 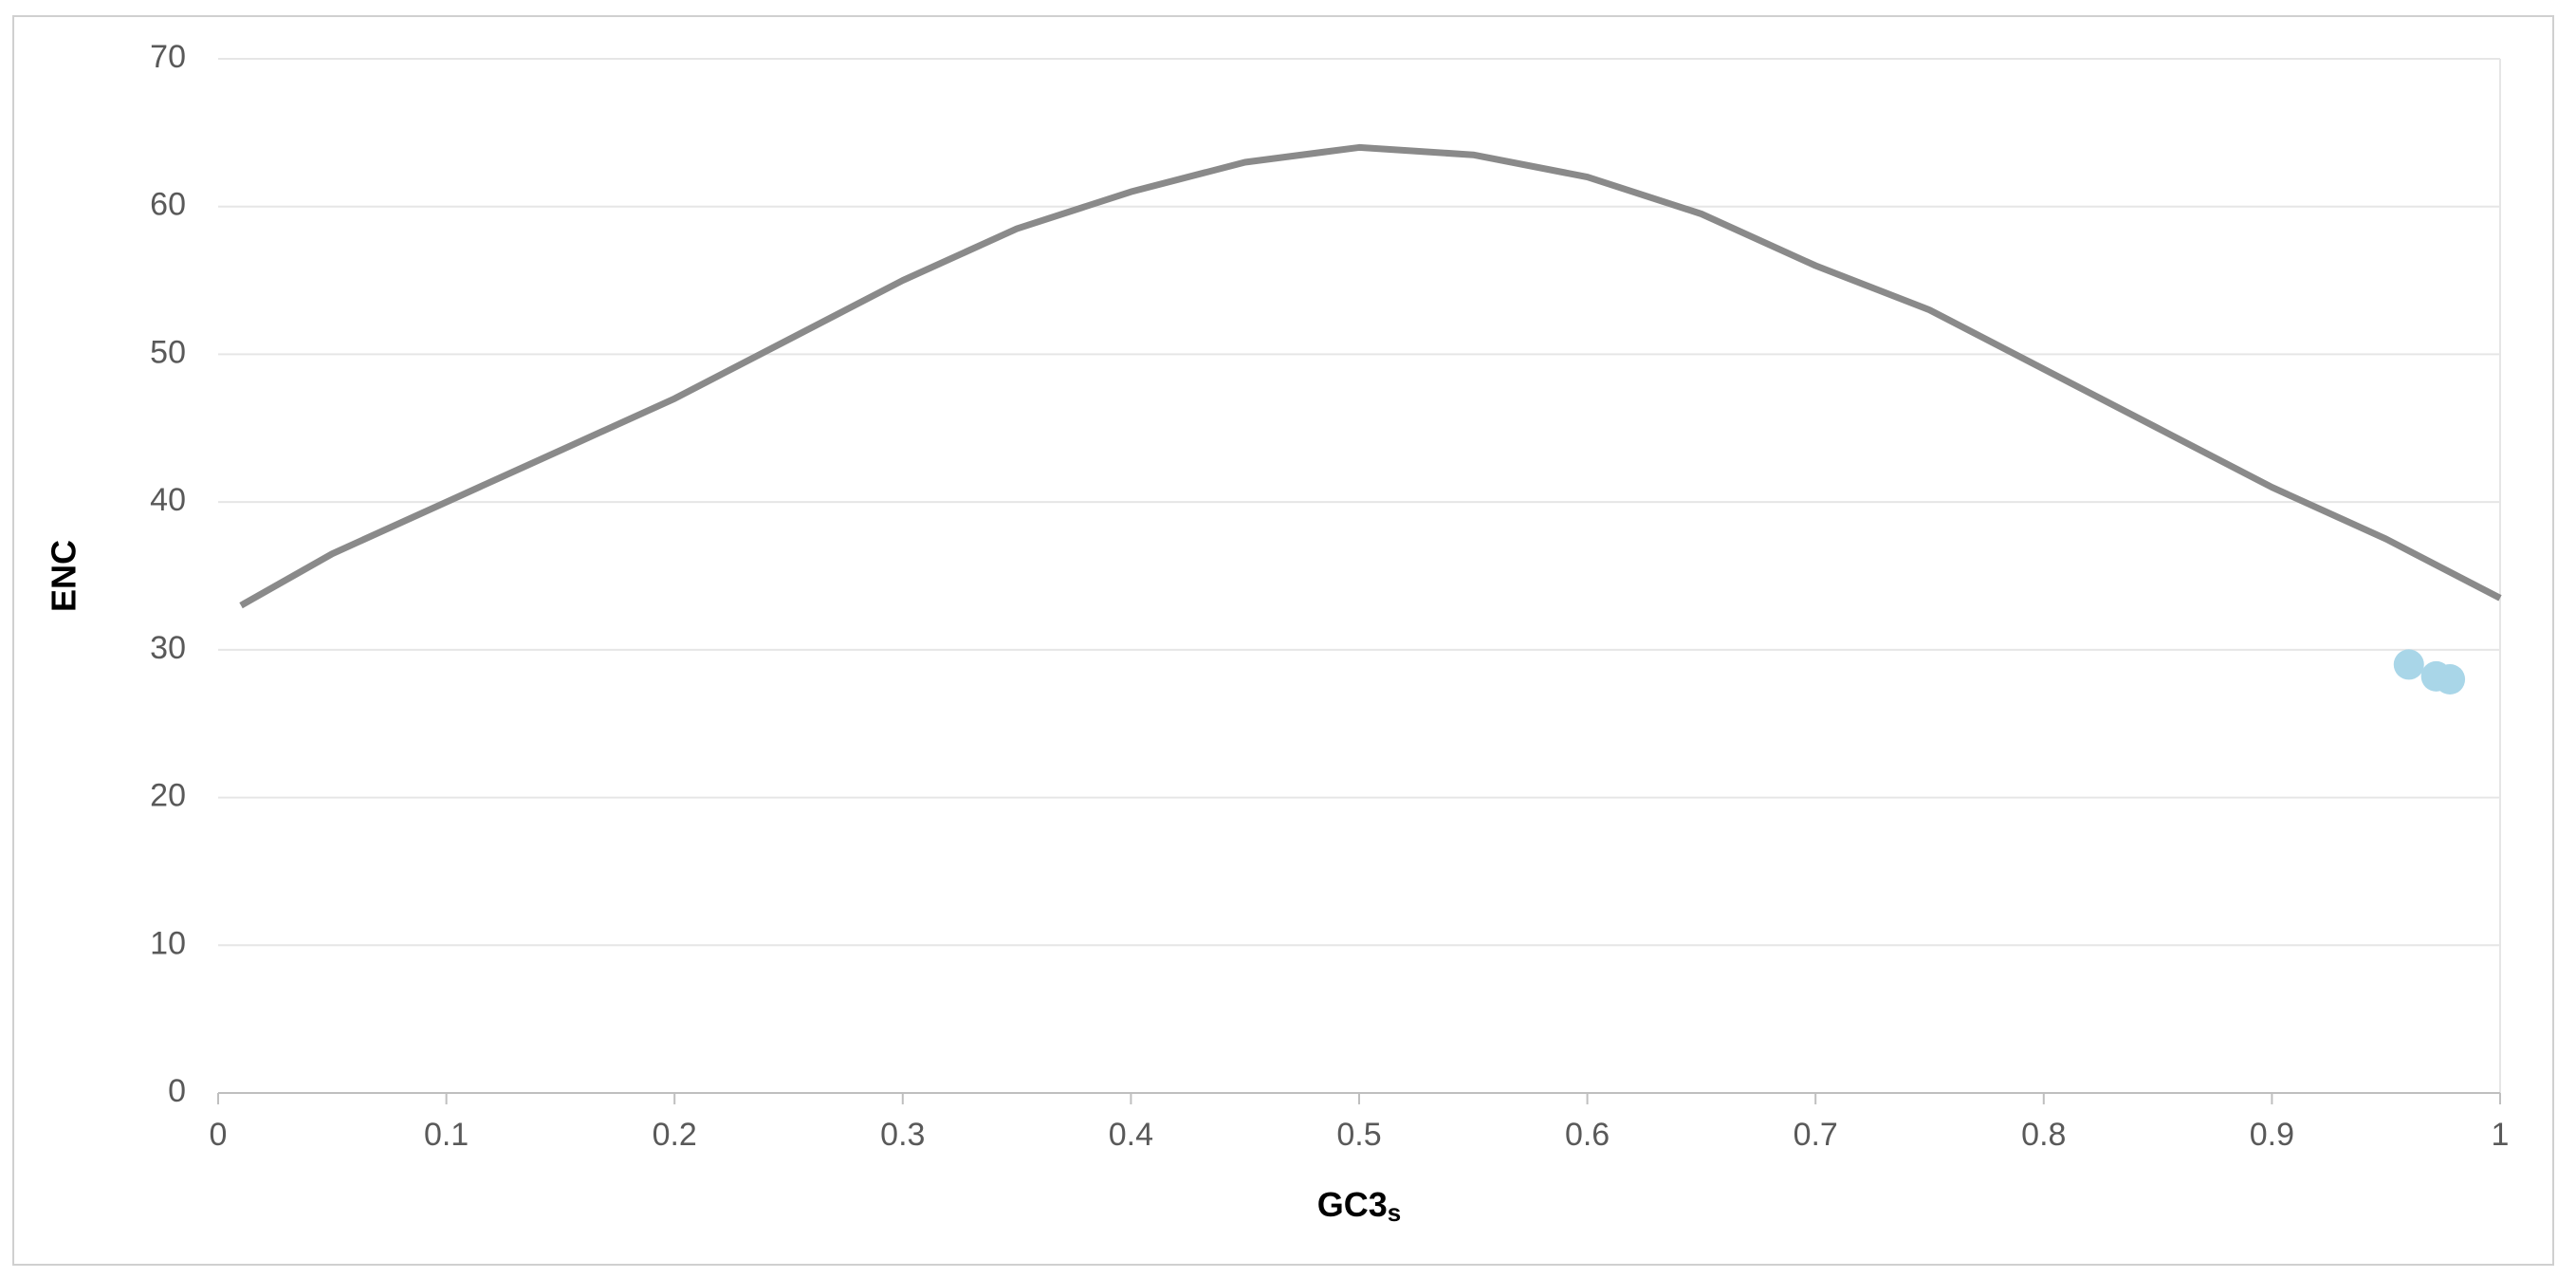 I want to click on y-tick-label: 10, so click(x=168, y=943).